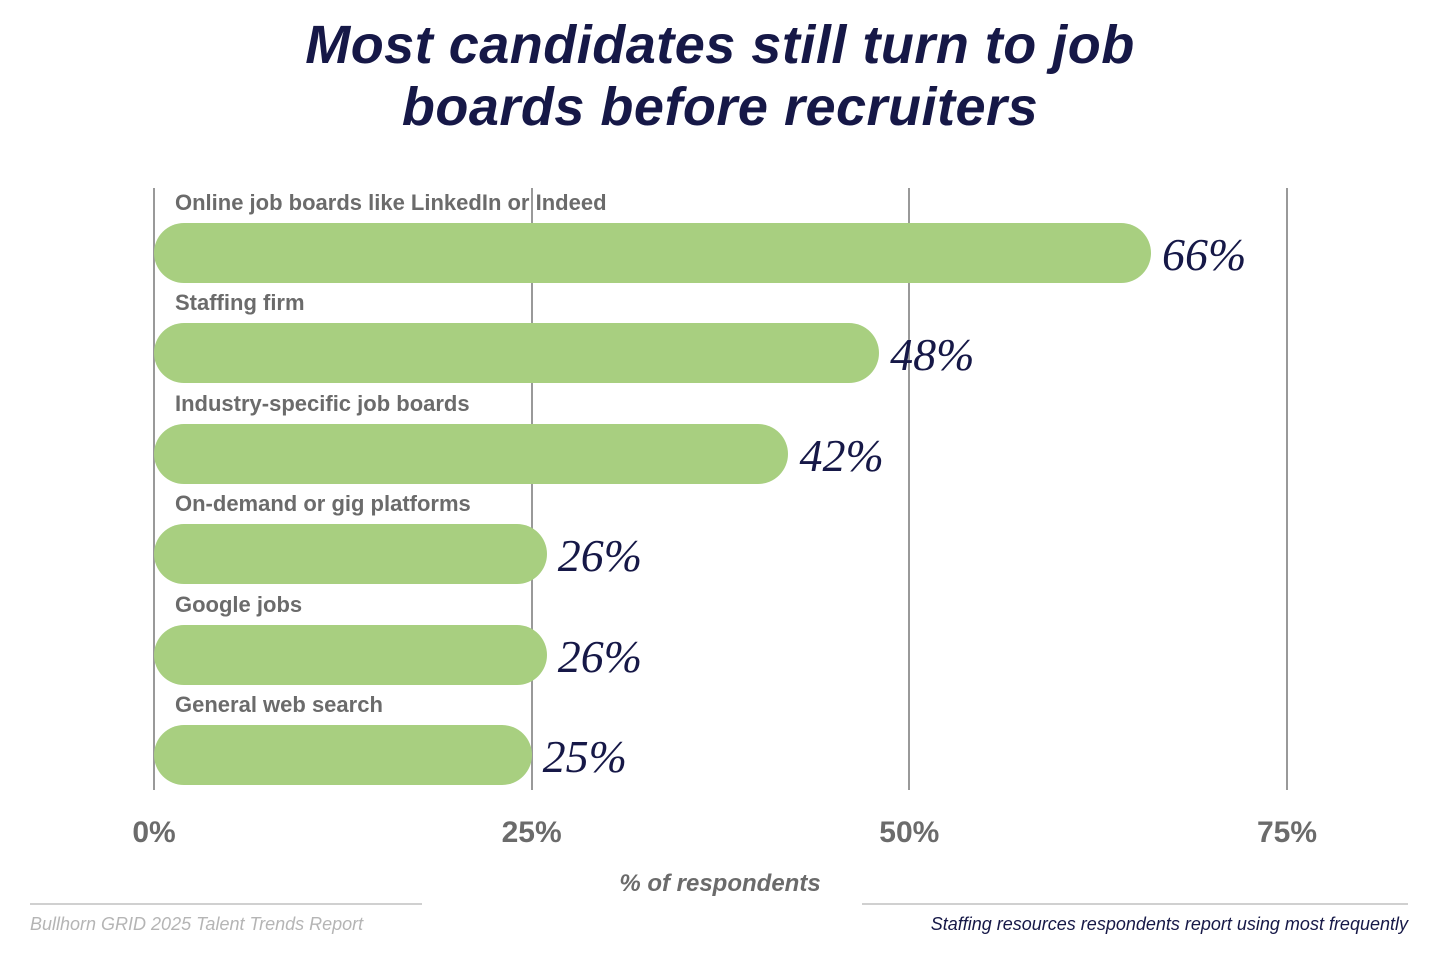  I want to click on source-note: Bullhorn GRID 2025 Talent Trends Report, so click(197, 924).